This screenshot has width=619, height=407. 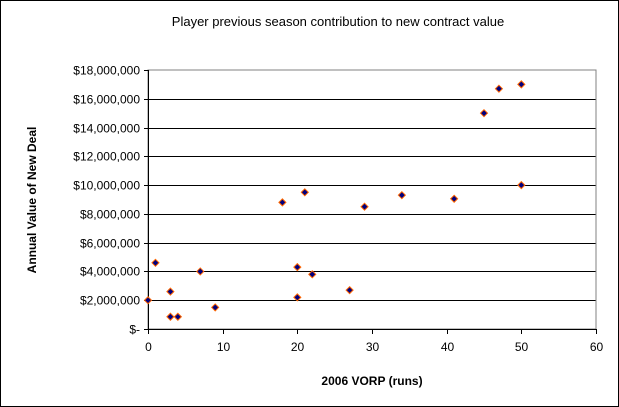 I want to click on y-tick-label: $10,000,000, so click(x=106, y=186).